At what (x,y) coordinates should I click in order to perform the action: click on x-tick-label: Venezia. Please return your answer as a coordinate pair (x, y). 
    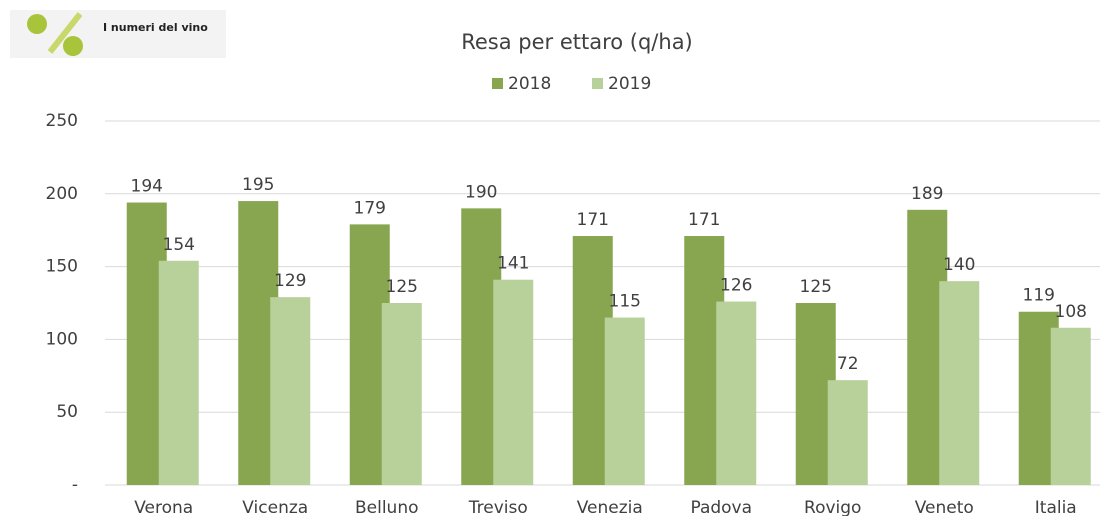
    Looking at the image, I should click on (610, 507).